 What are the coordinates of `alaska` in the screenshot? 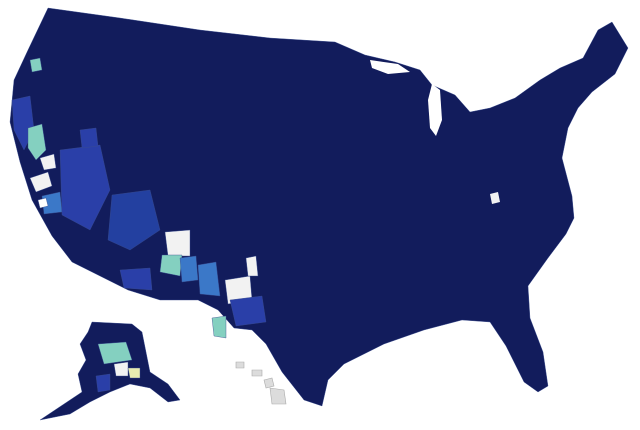 It's located at (110, 371).